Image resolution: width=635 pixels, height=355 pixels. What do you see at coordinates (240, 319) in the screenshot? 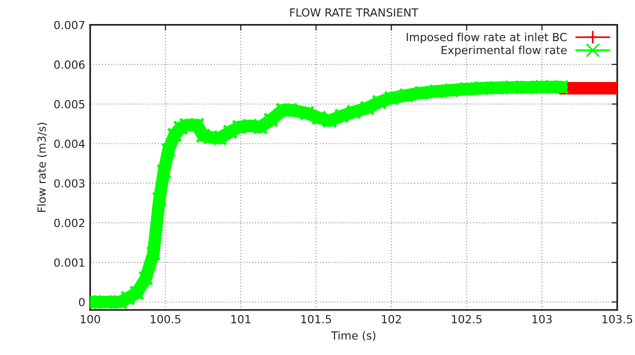
I see `x-tick-label: 101` at bounding box center [240, 319].